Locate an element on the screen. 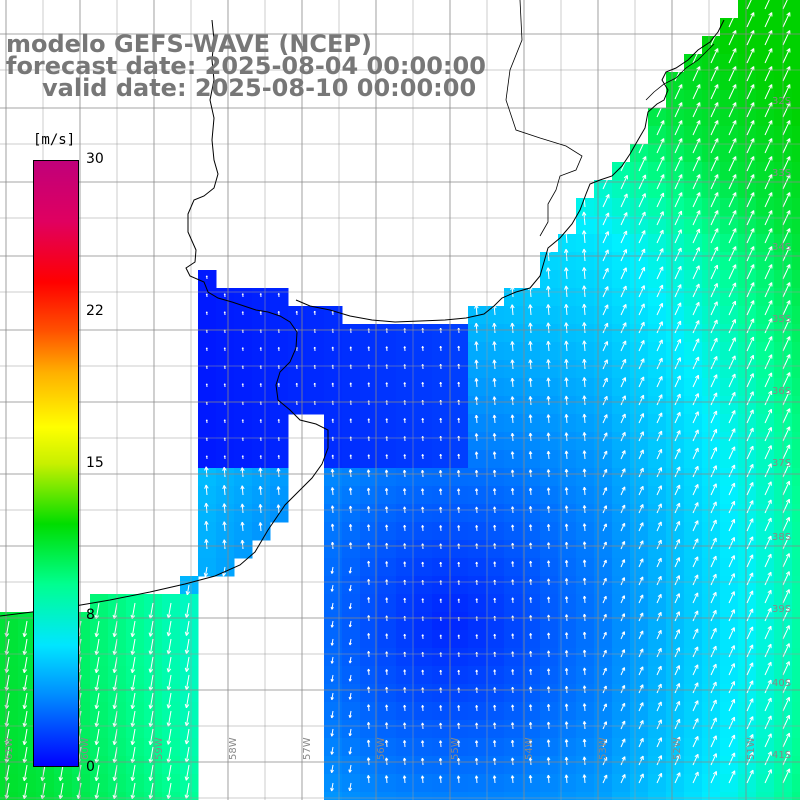 The image size is (800, 800). longitude-label: 52W is located at coordinates (677, 748).